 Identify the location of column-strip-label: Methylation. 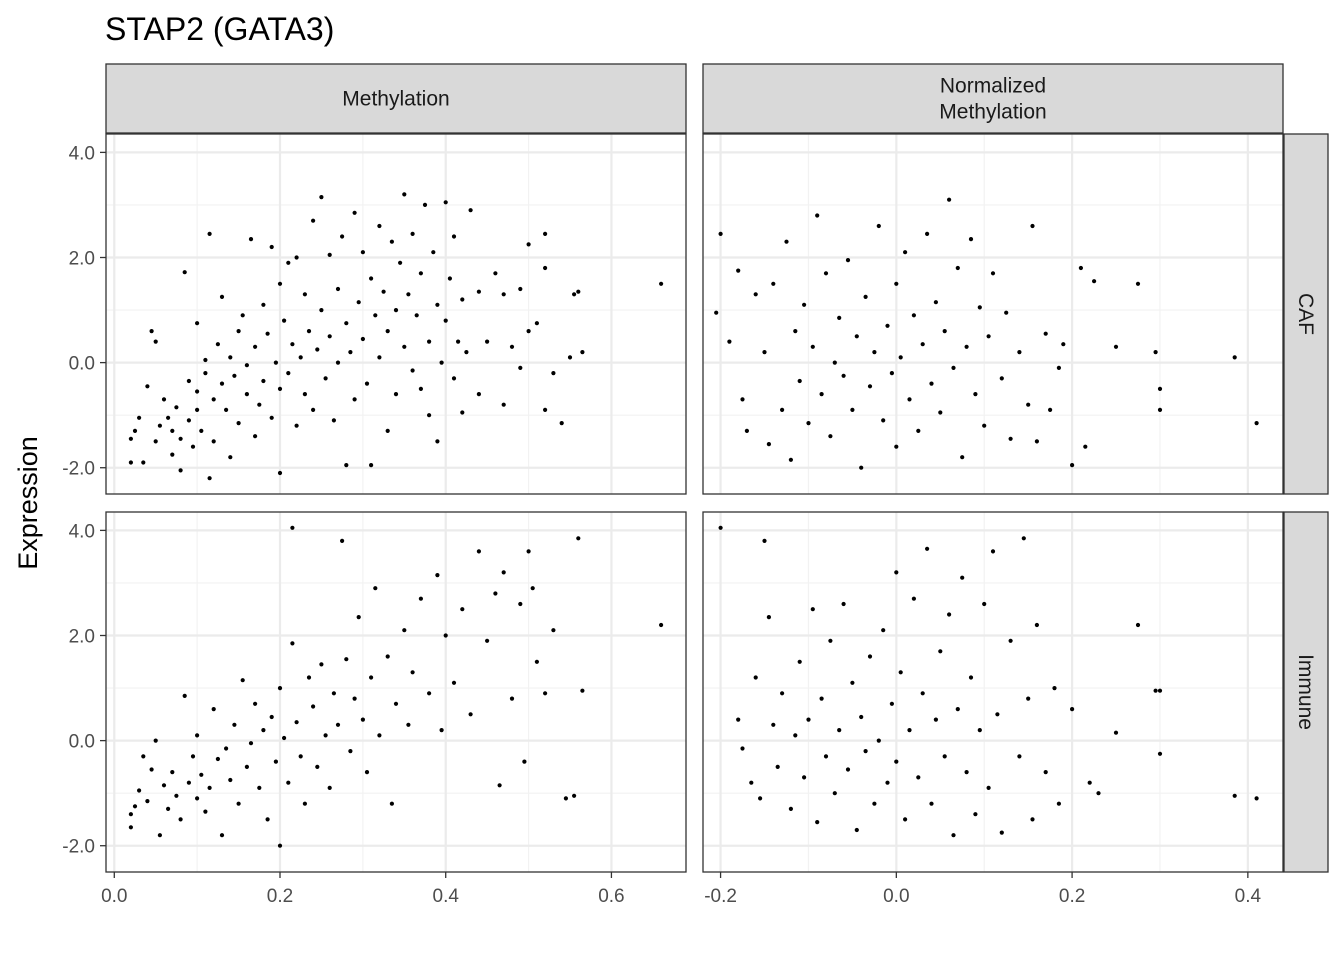
(395, 99).